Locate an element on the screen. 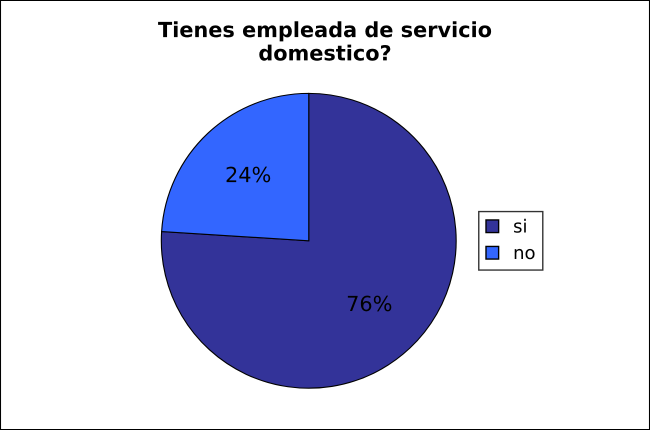 Image resolution: width=650 pixels, height=430 pixels. data-label: 24% is located at coordinates (248, 174).